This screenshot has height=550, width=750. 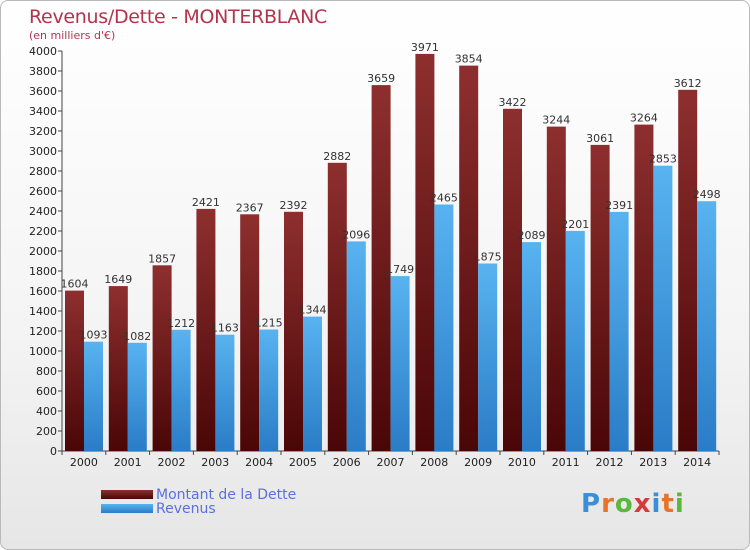 What do you see at coordinates (478, 462) in the screenshot?
I see `x-tick-label: 2009` at bounding box center [478, 462].